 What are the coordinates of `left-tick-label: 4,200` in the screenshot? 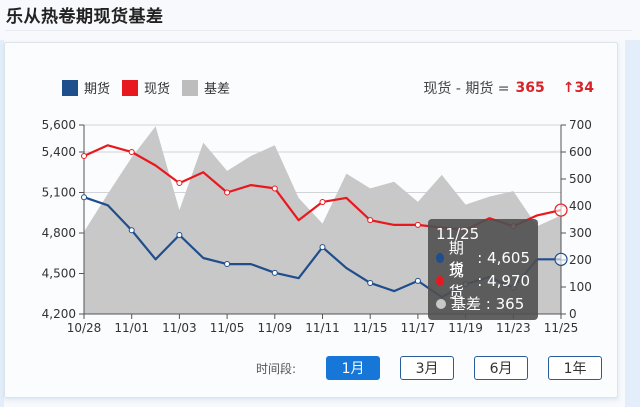 It's located at (59, 314).